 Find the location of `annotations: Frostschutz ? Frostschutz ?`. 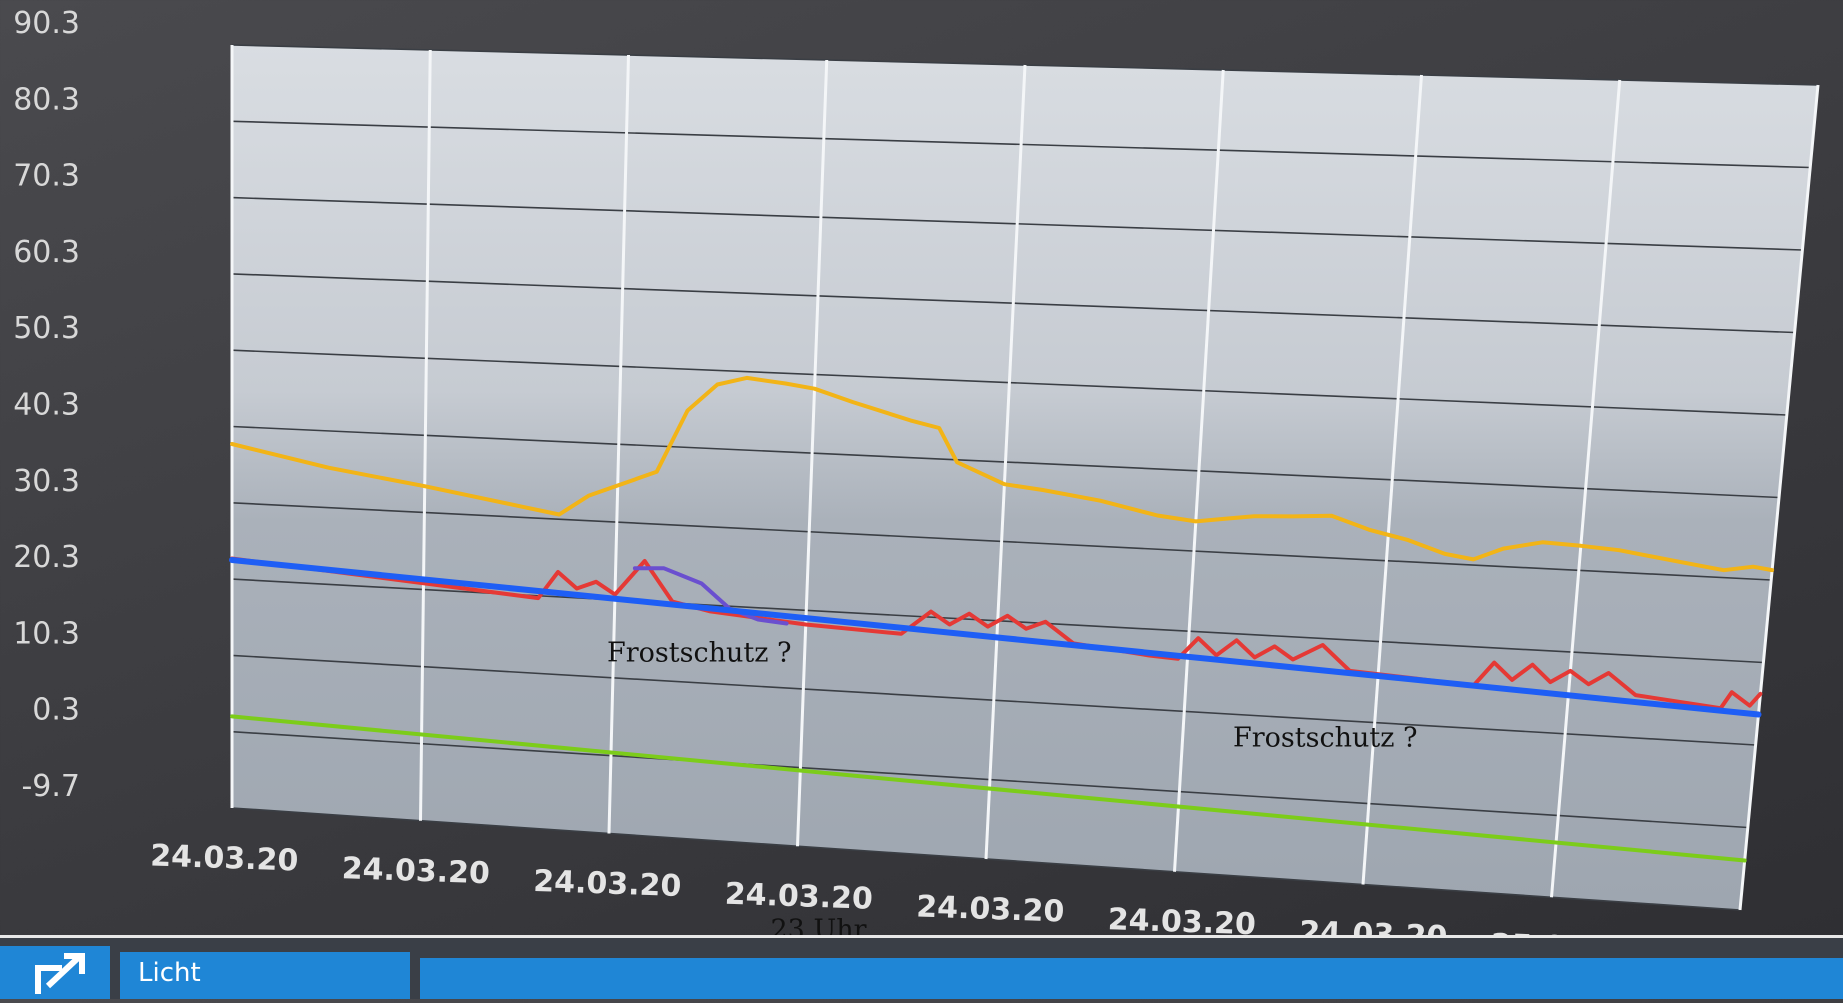

annotations: Frostschutz ? Frostschutz ? is located at coordinates (1012, 696).